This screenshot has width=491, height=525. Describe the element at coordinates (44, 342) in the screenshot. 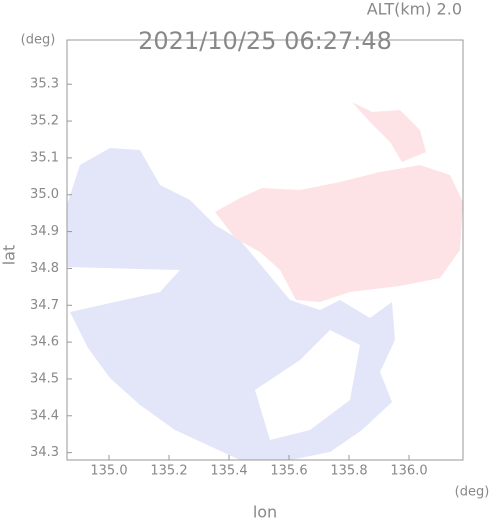

I see `y-tick-label: 34.6` at that location.